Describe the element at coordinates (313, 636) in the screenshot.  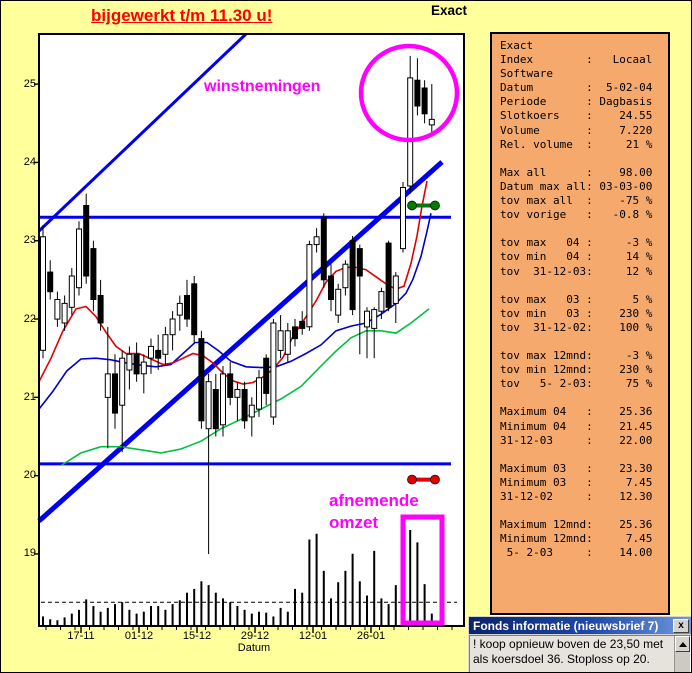
I see `x-axis-label: 12-01` at that location.